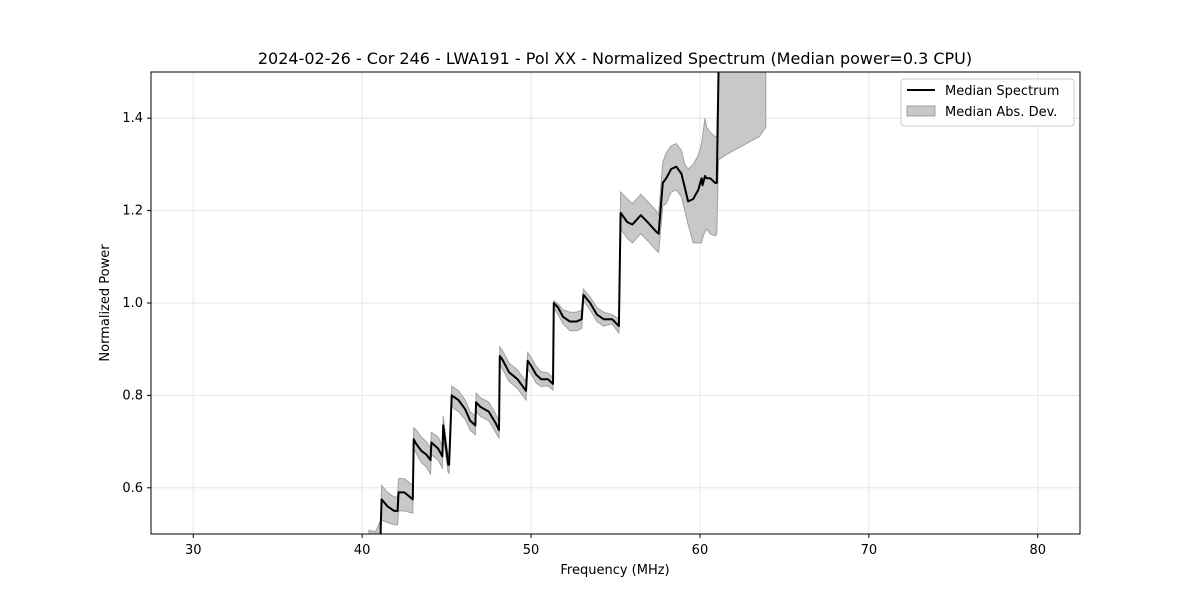 The width and height of the screenshot is (1200, 600). What do you see at coordinates (1037, 550) in the screenshot?
I see `x-tick-label: 80` at bounding box center [1037, 550].